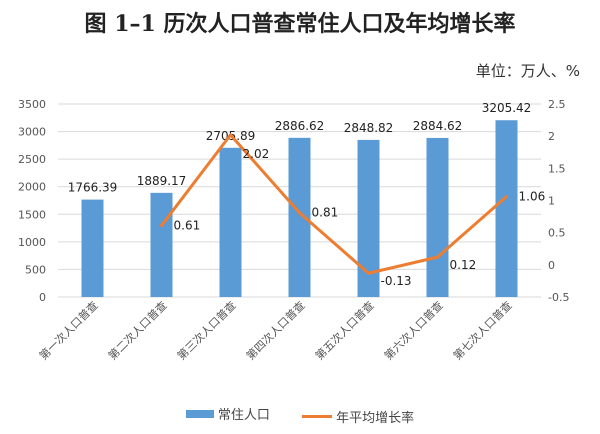 The width and height of the screenshot is (600, 434). I want to click on category-label: 第六次人口普查, so click(413, 330).